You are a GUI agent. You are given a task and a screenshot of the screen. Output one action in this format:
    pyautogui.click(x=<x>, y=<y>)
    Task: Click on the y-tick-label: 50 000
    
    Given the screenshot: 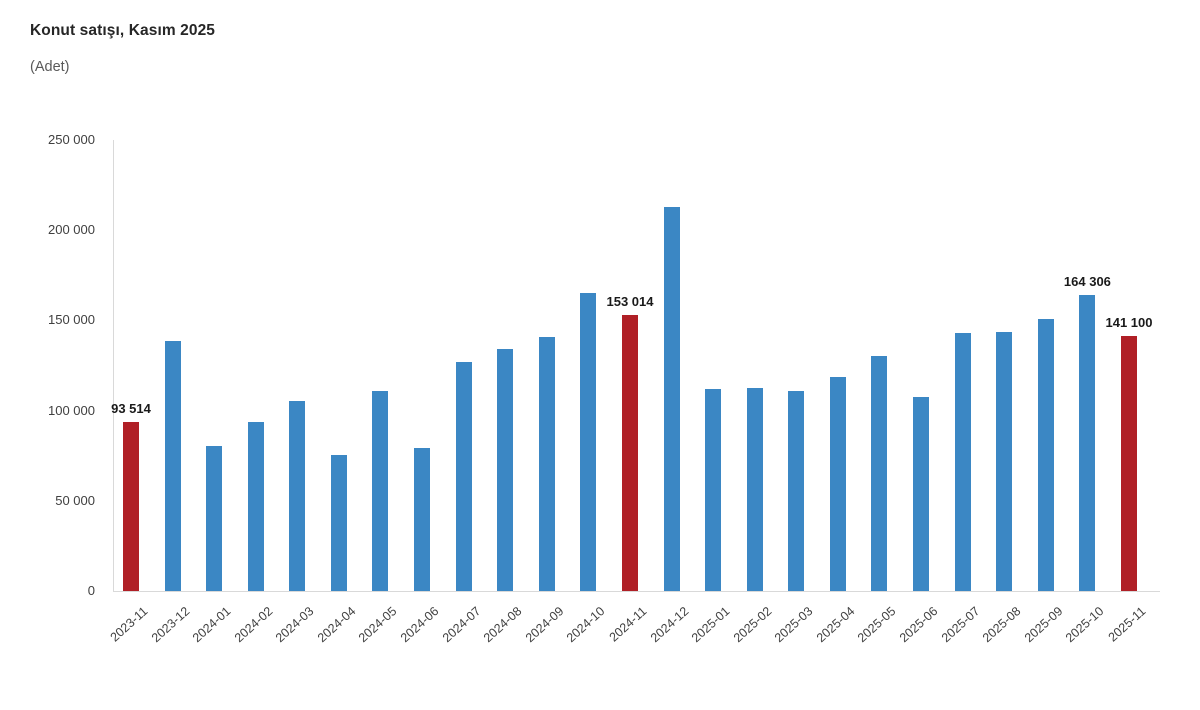 What is the action you would take?
    pyautogui.click(x=75, y=500)
    